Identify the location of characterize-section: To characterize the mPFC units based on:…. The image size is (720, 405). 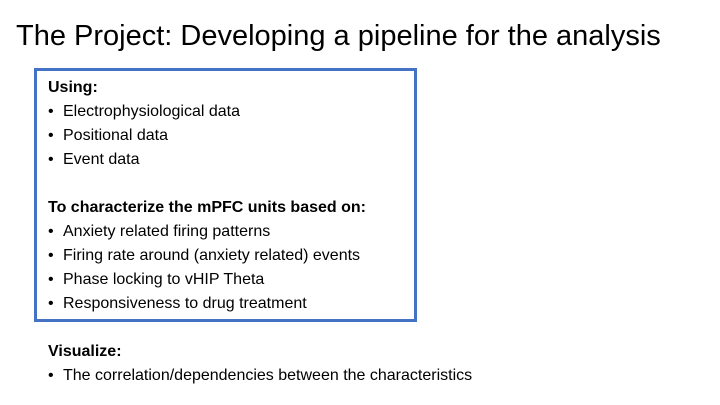
(207, 256).